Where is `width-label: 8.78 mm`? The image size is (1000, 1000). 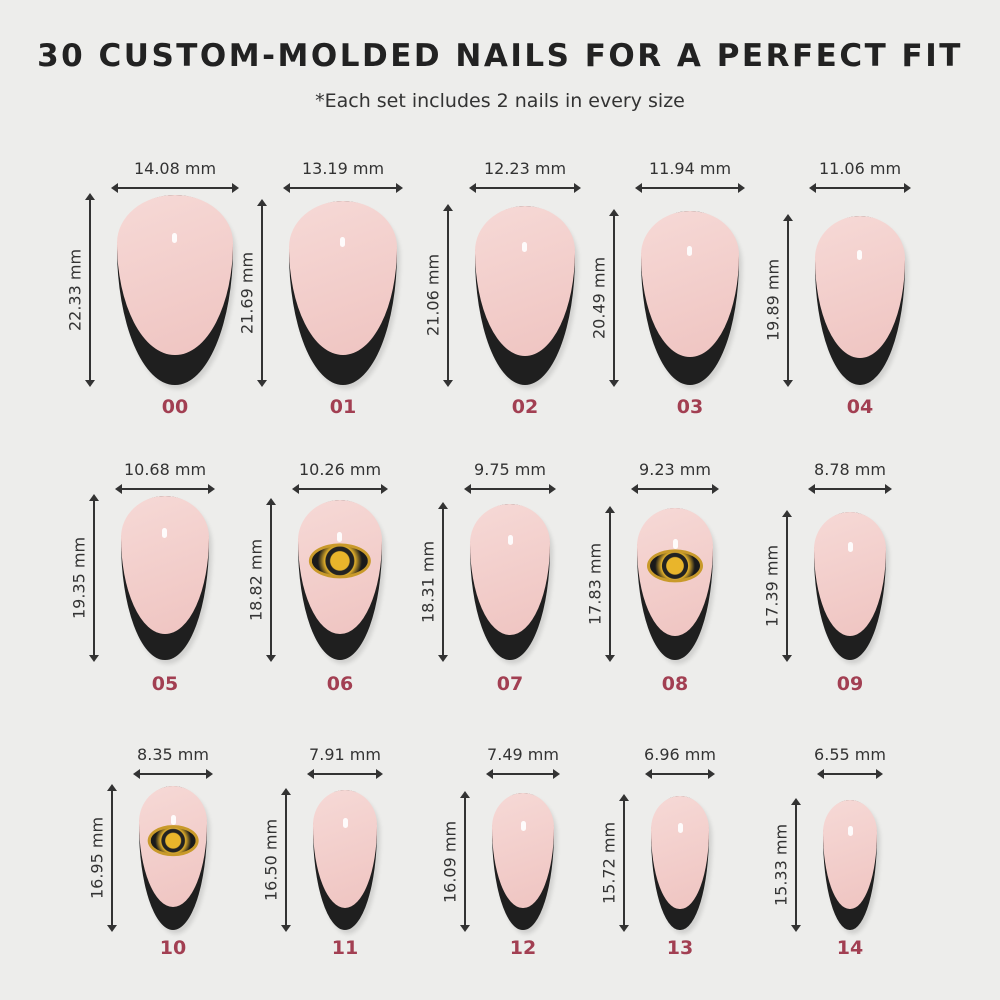
width-label: 8.78 mm is located at coordinates (850, 469).